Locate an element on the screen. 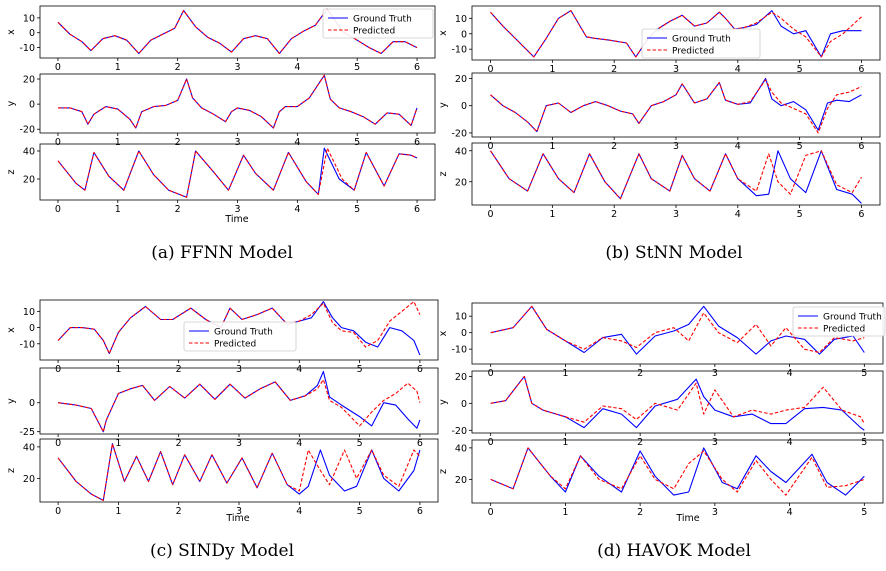 The width and height of the screenshot is (886, 571). subfigure-caption: (d) HAVOK Model is located at coordinates (674, 551).